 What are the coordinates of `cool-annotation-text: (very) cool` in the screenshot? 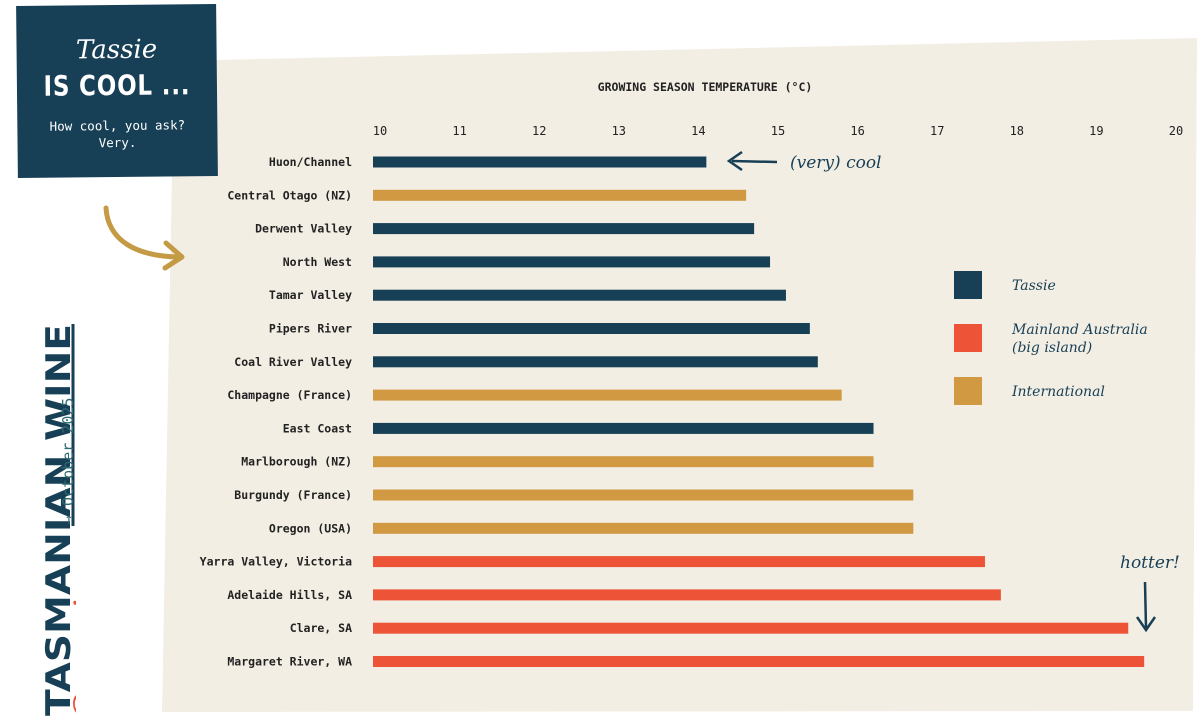 It's located at (836, 163).